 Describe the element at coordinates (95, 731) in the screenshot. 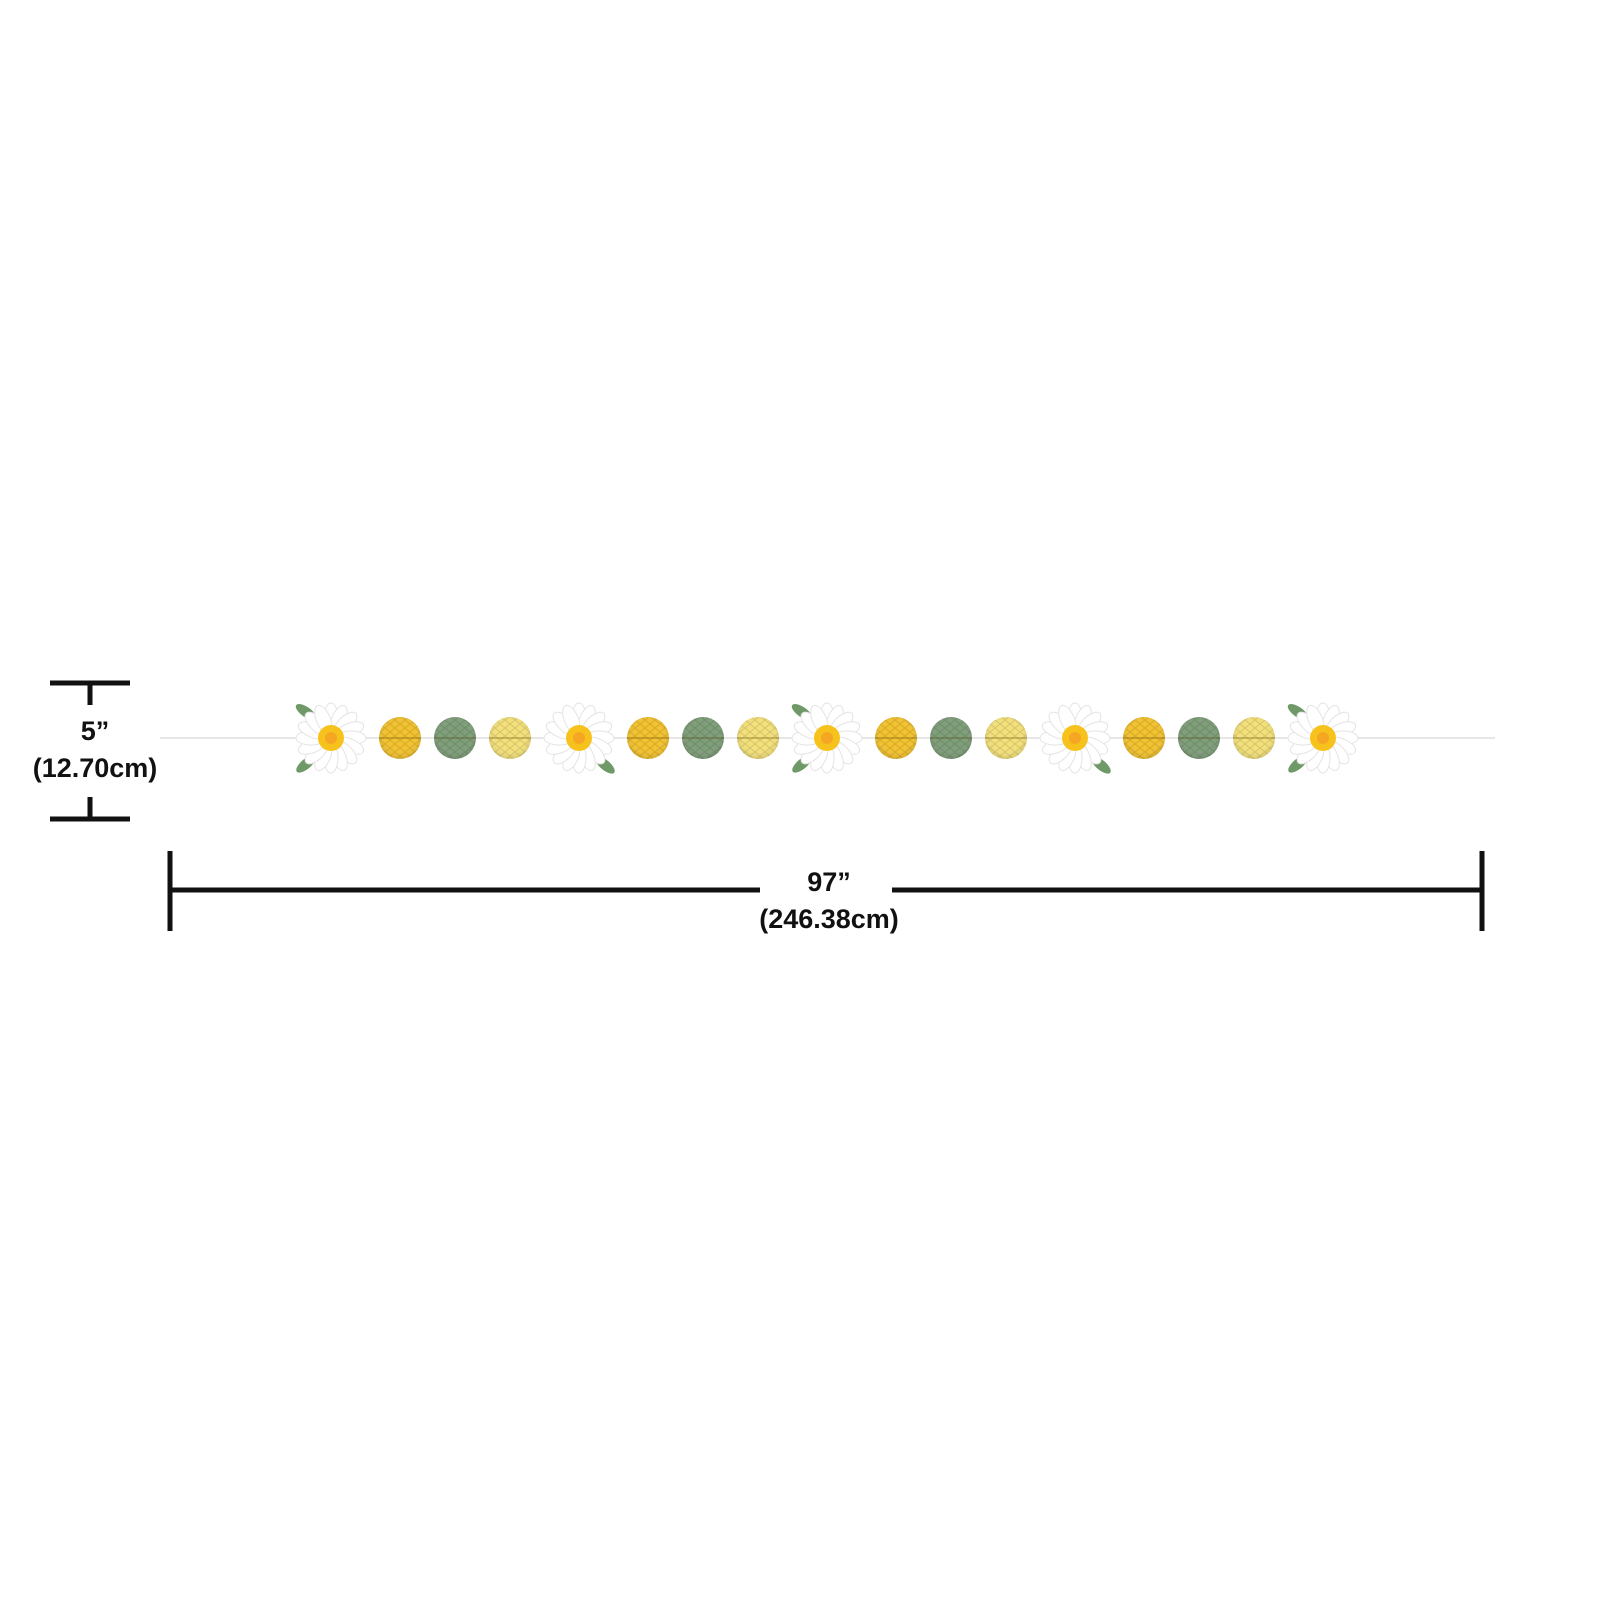

I see `height-inches: 5”` at that location.